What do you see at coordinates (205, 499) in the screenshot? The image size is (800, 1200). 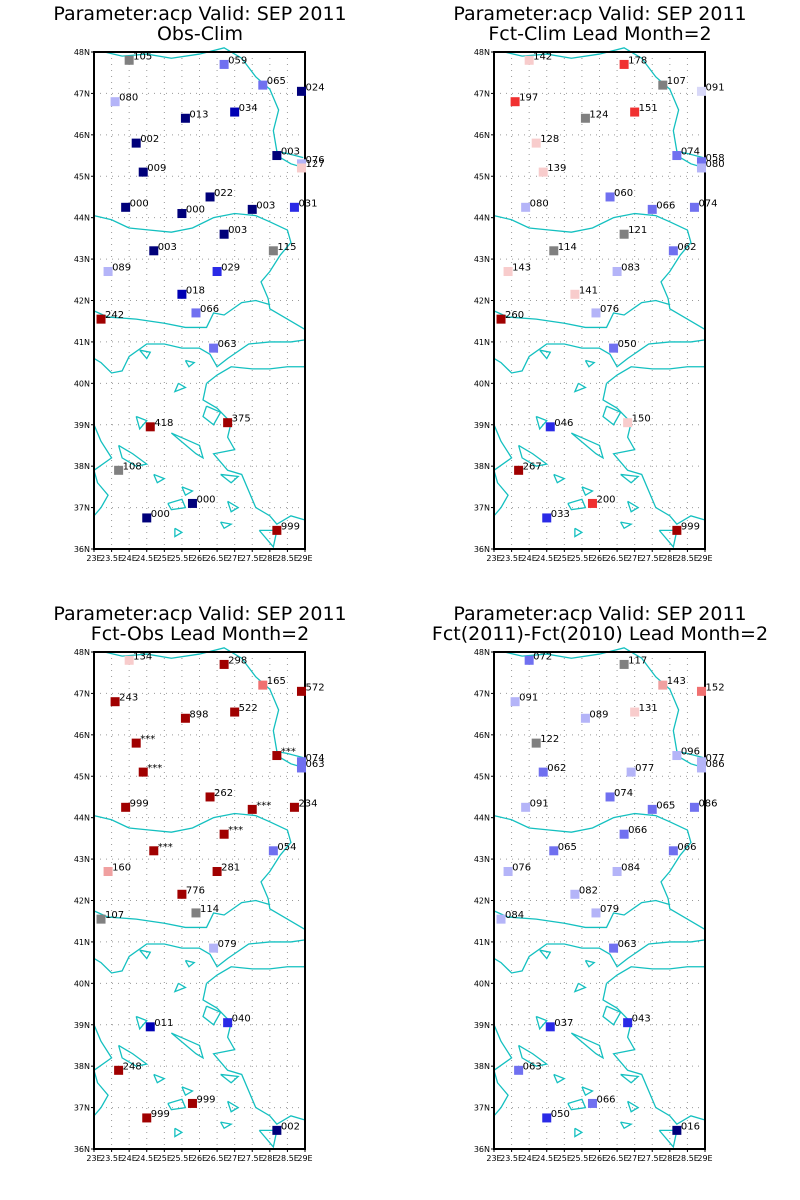 I see `station-value: 000` at bounding box center [205, 499].